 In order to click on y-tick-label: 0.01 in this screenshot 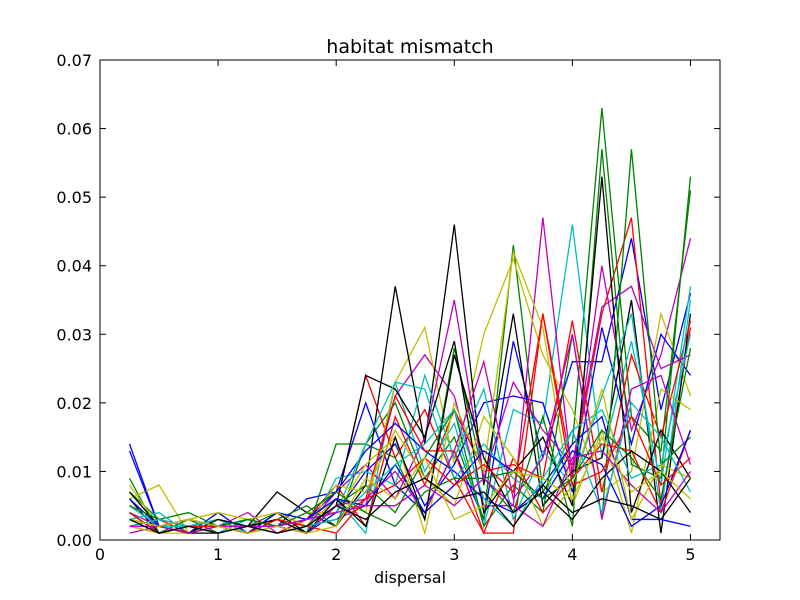, I will do `click(74, 471)`.